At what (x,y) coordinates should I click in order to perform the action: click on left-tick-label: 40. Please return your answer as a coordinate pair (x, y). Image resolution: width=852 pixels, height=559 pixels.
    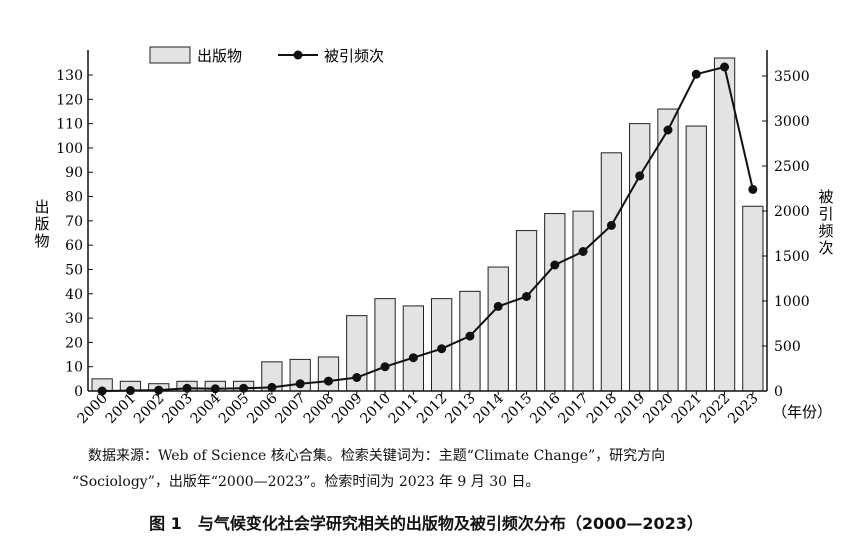
    Looking at the image, I should click on (74, 295).